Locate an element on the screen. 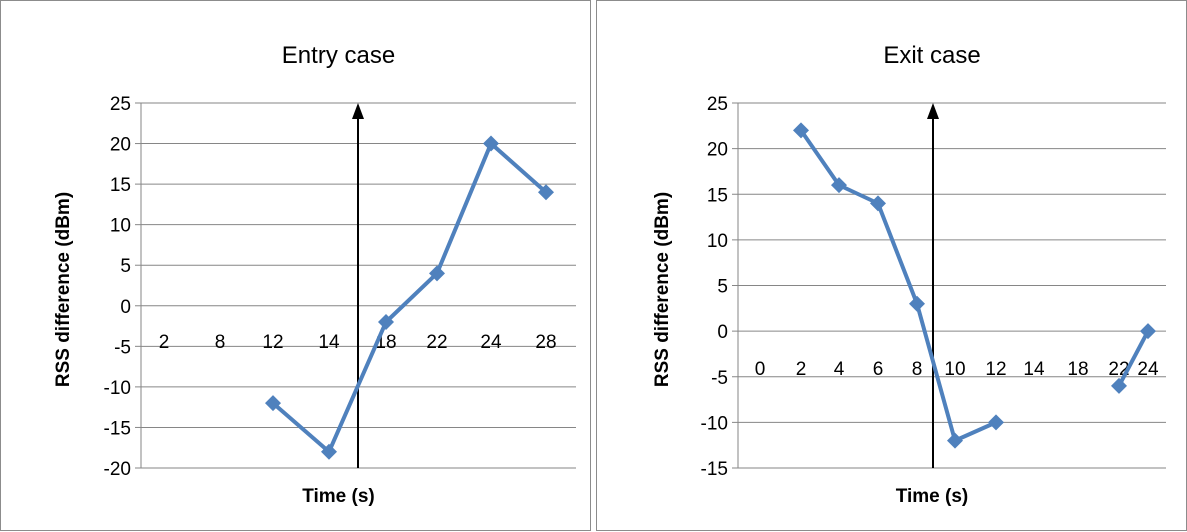  chart-divider is located at coordinates (593, 265).